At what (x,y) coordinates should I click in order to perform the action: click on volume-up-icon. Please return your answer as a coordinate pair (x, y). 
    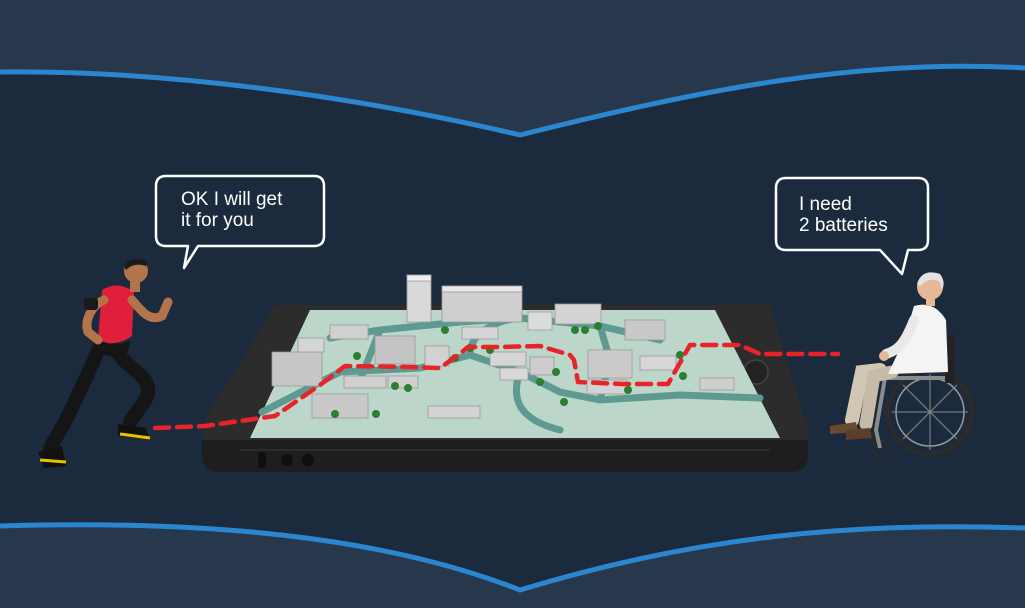
    Looking at the image, I should click on (287, 460).